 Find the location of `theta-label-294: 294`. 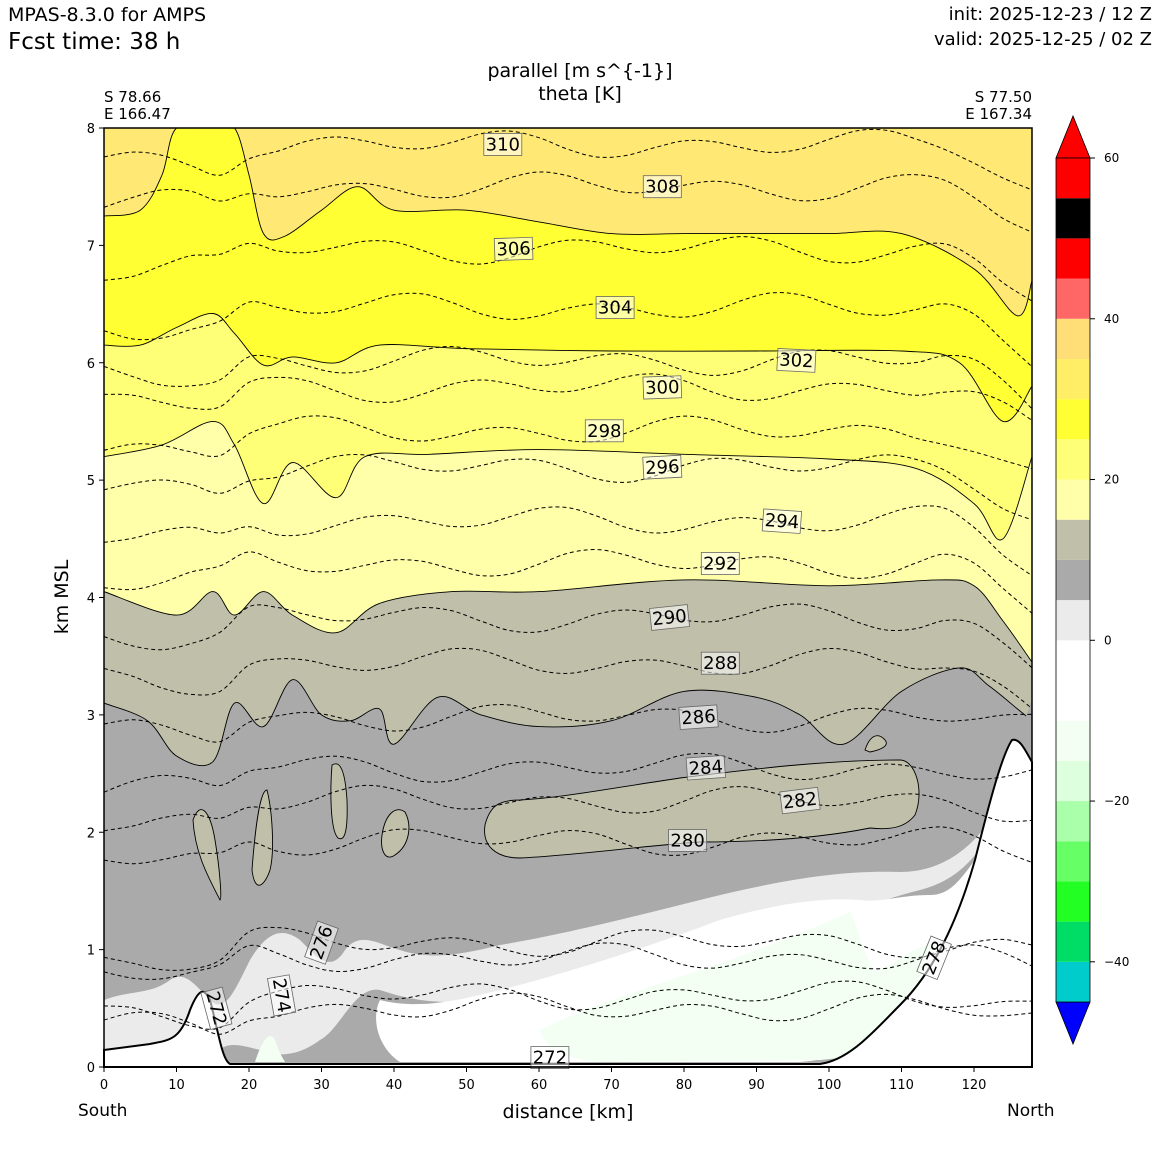

theta-label-294: 294 is located at coordinates (782, 521).